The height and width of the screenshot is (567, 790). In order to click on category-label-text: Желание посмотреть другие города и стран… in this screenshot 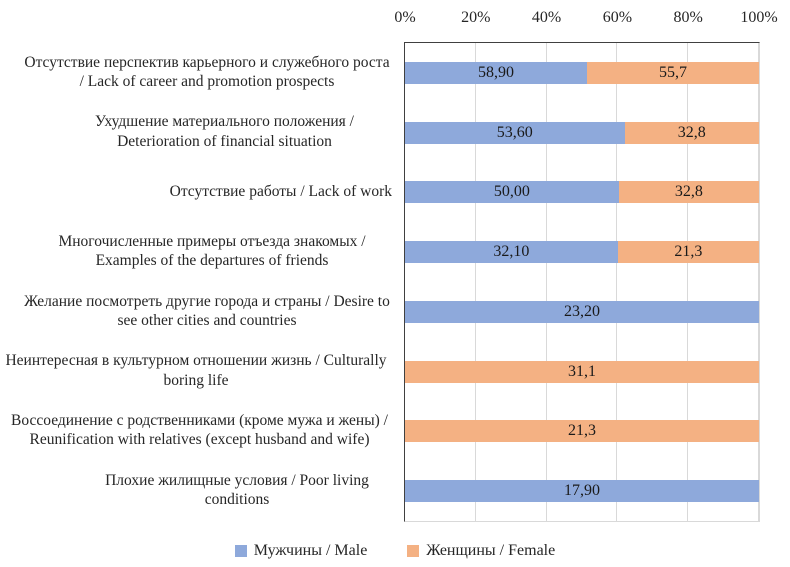, I will do `click(207, 310)`.